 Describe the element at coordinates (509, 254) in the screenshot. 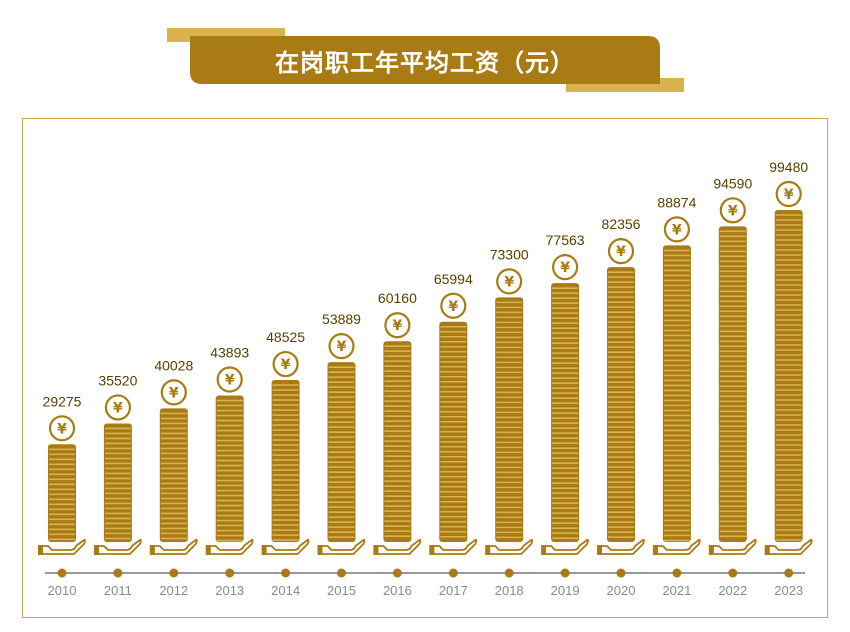

I see `value-label: 73300` at that location.